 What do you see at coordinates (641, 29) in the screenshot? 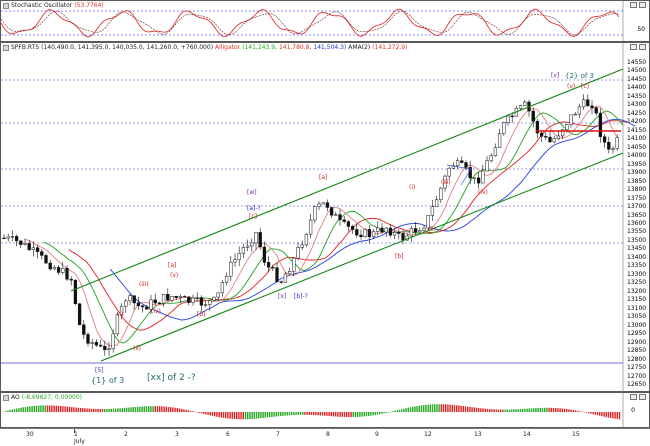
I see `stochastic-scale-50: 50` at bounding box center [641, 29].